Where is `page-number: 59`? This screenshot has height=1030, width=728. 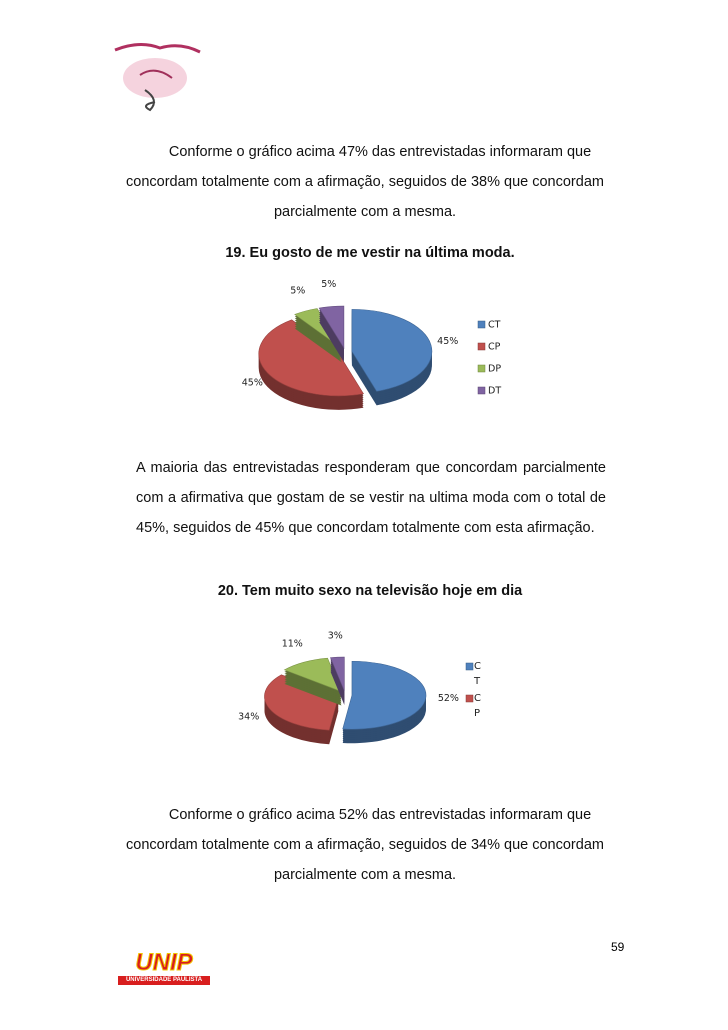
page-number: 59 is located at coordinates (618, 947).